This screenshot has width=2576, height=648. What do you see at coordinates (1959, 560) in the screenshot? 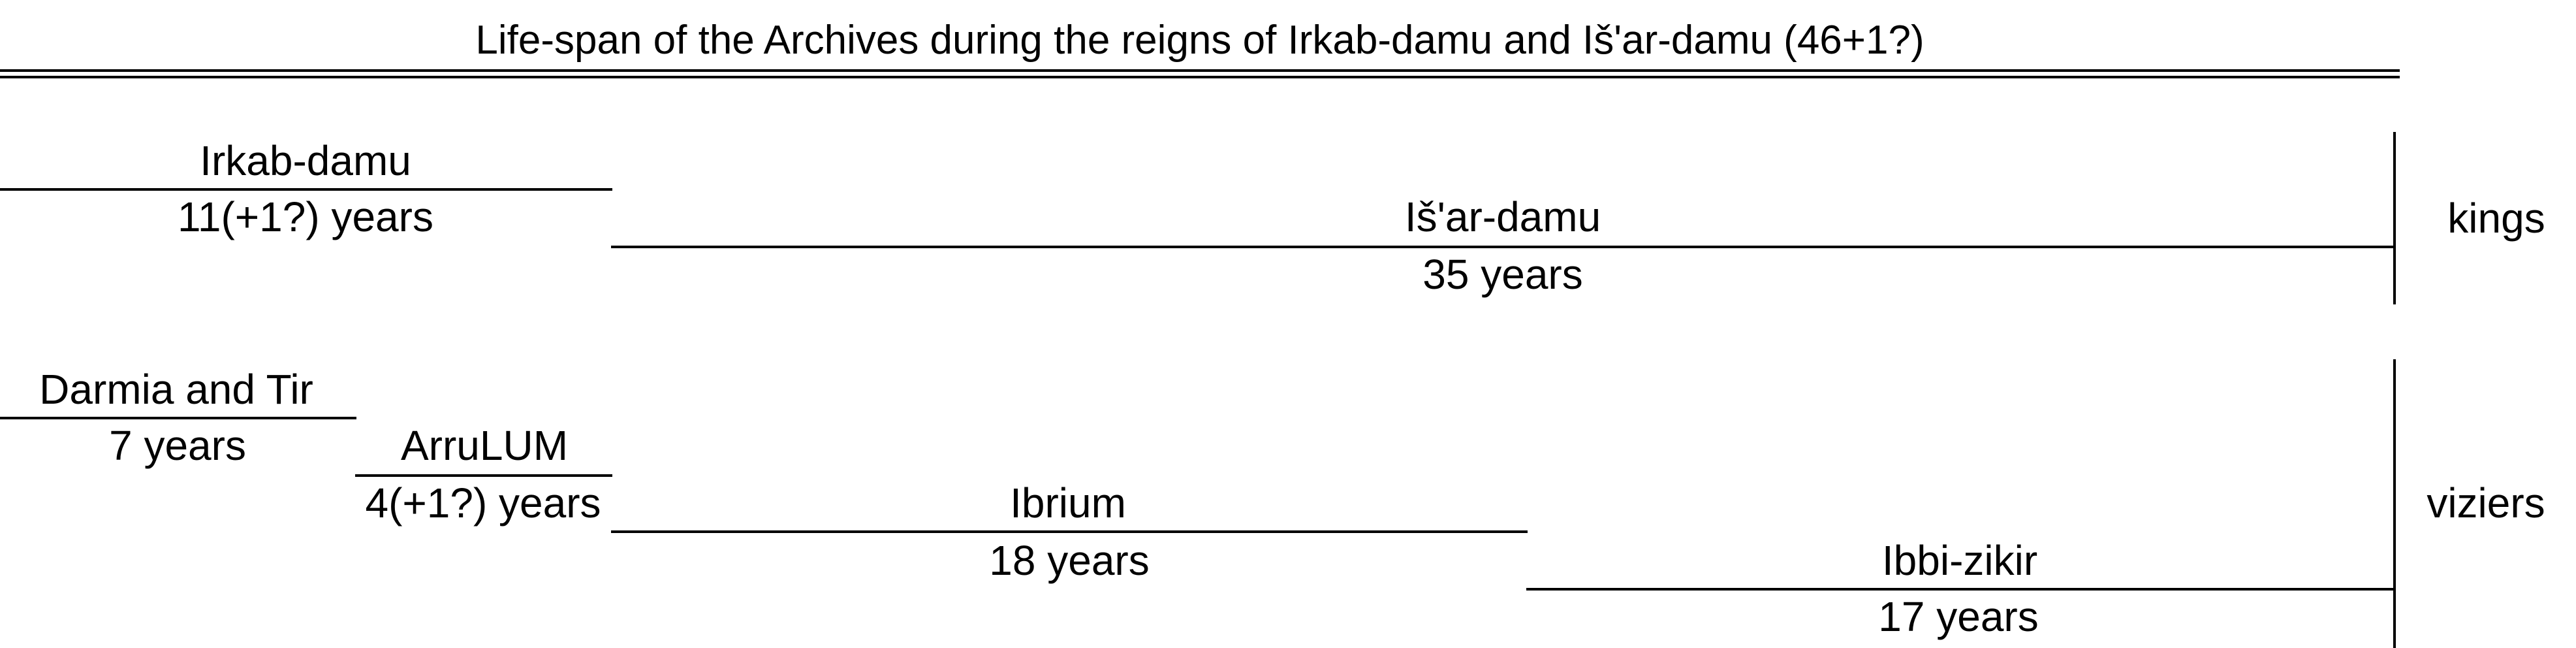
I see `vizier-ibbi-zikir-name: Ibbi-zikir` at bounding box center [1959, 560].